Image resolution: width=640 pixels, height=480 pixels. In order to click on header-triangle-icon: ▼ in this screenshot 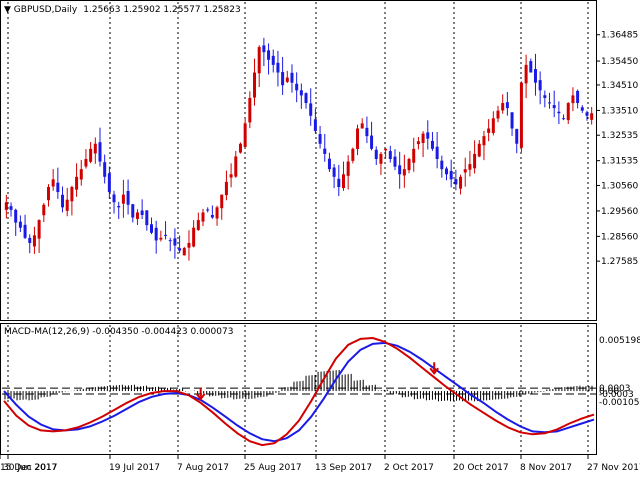, I will do `click(9, 10)`.